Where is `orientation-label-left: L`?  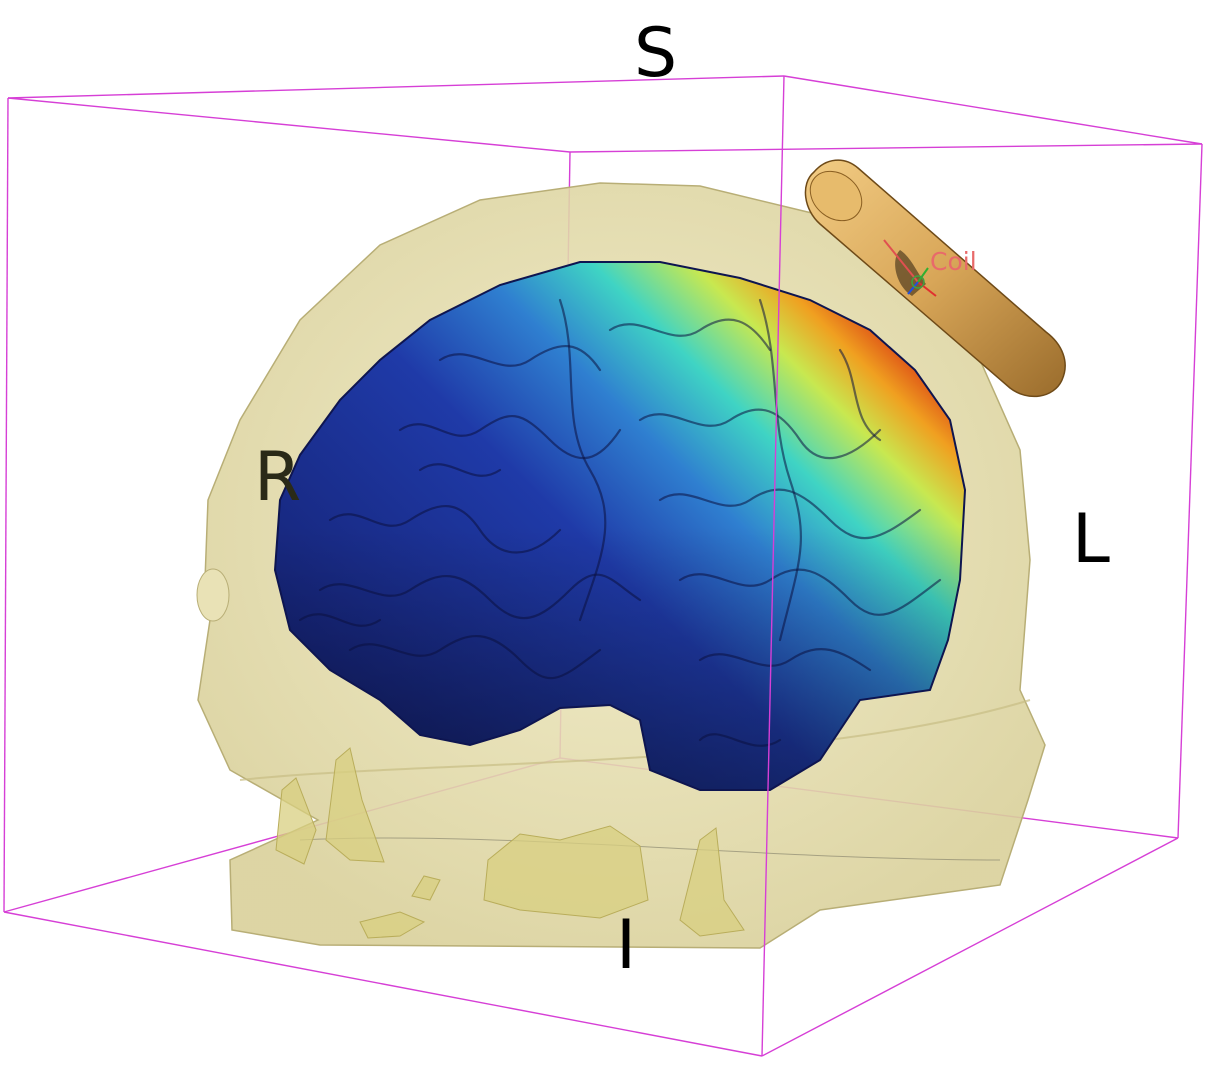
orientation-label-left: L is located at coordinates (1091, 539).